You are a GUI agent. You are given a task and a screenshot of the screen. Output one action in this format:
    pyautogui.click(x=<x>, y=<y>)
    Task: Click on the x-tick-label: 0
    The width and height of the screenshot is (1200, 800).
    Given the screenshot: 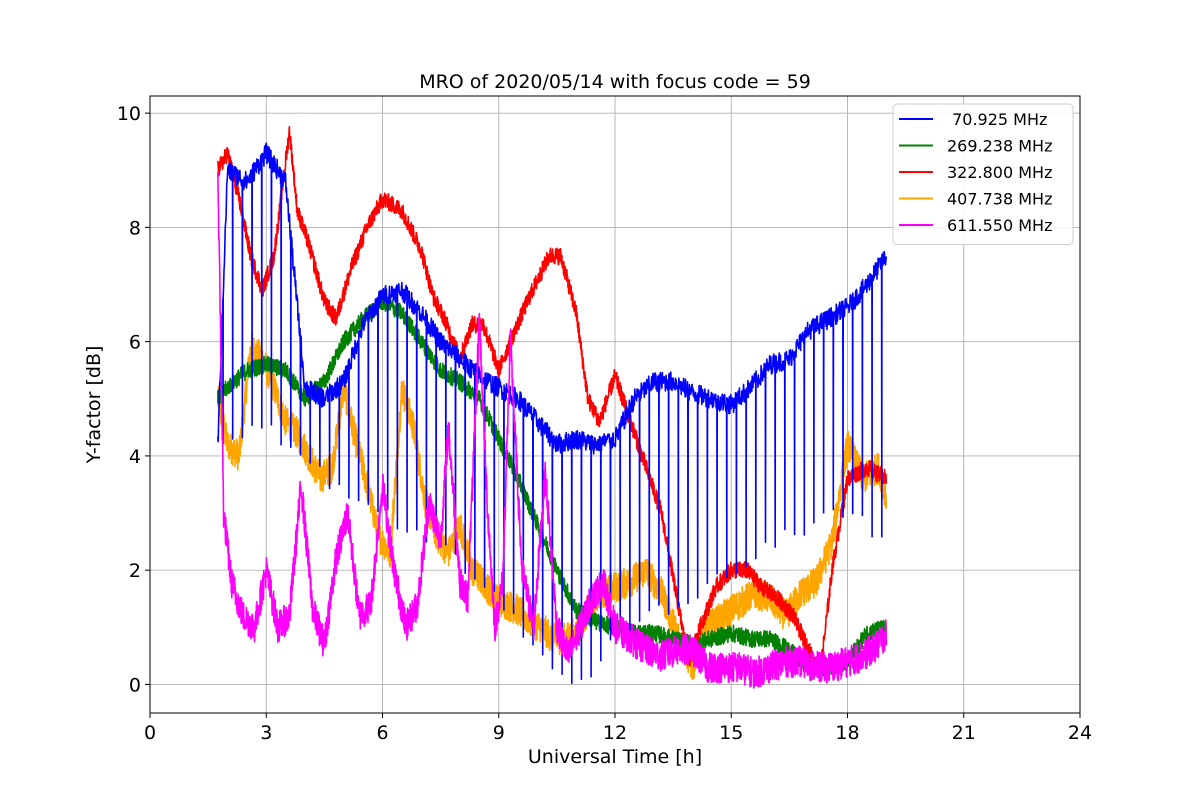 What is the action you would take?
    pyautogui.click(x=150, y=733)
    